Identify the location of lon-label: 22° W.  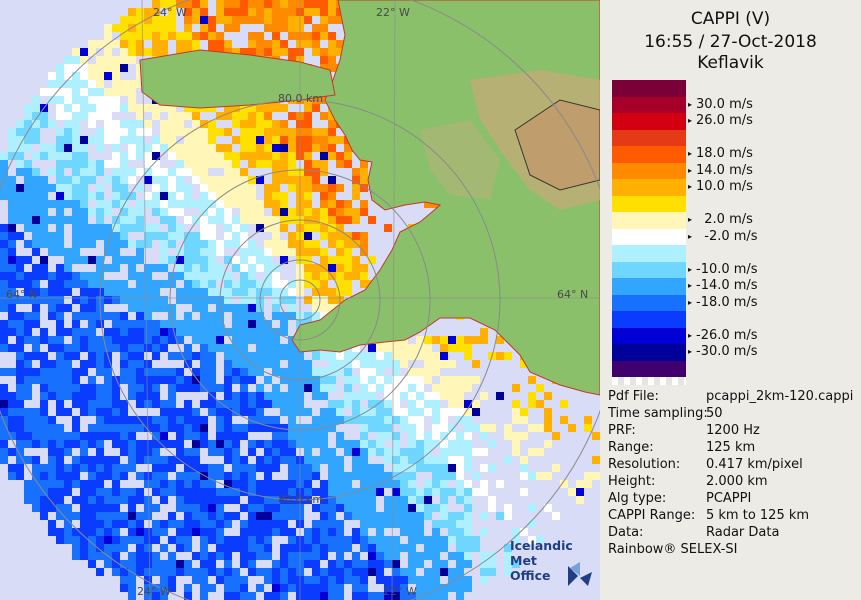
(393, 12).